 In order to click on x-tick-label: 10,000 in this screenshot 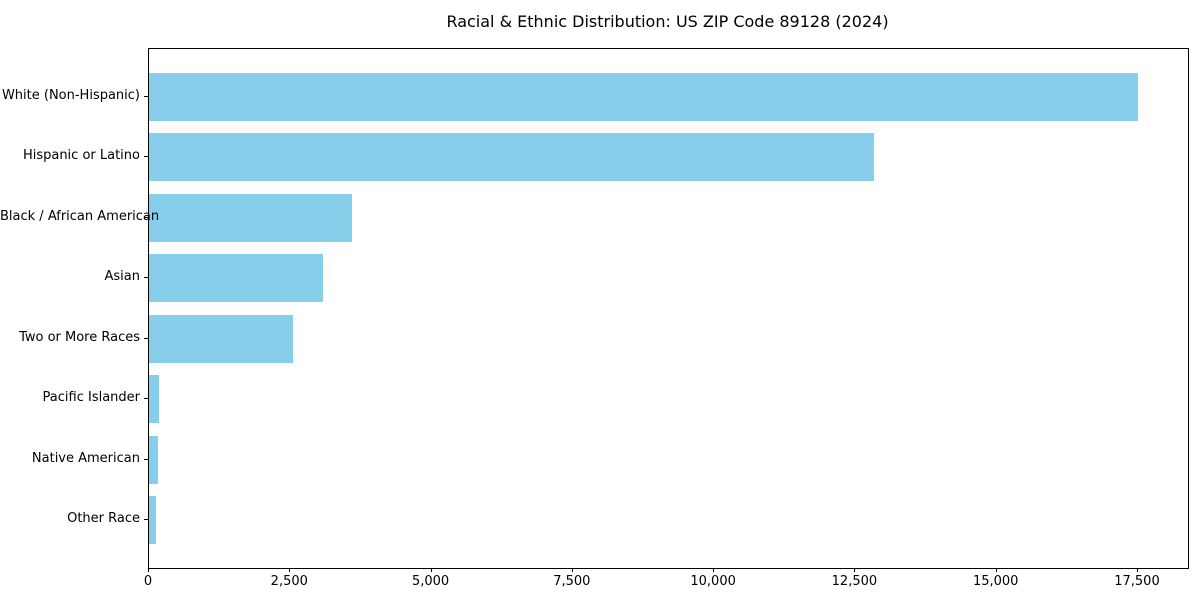, I will do `click(713, 581)`.